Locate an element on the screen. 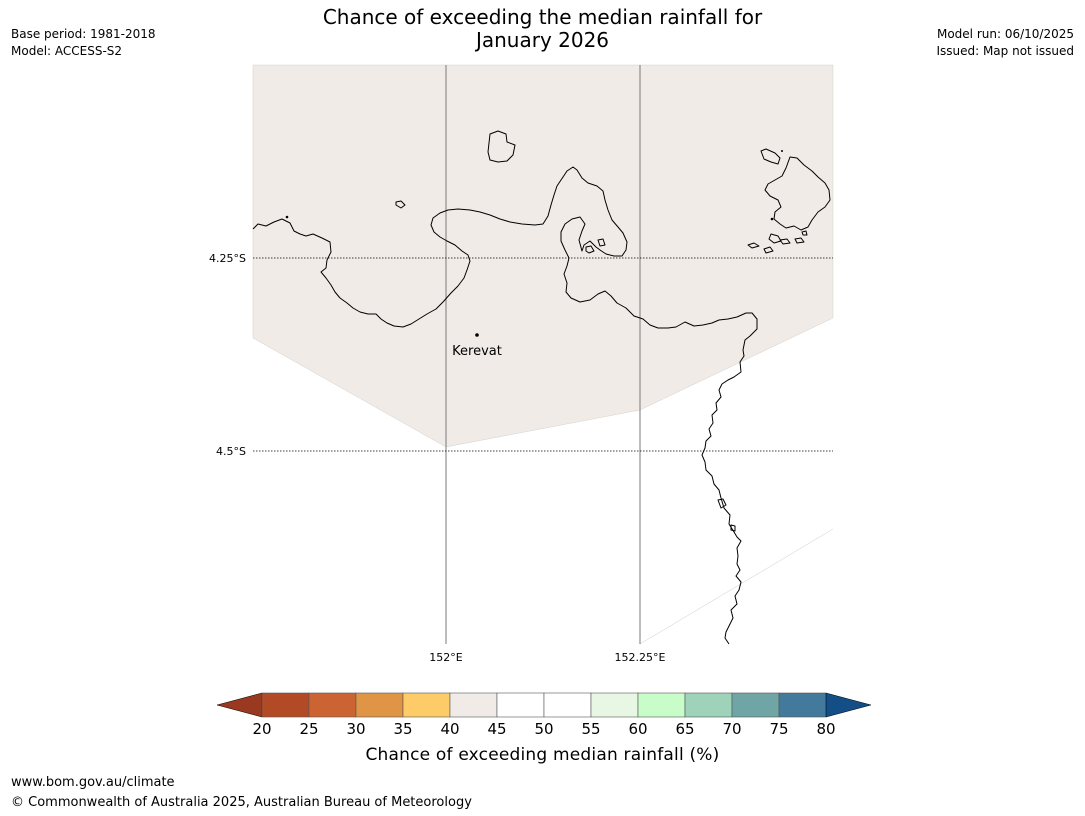  colorbar-tick-label: 30 is located at coordinates (355, 729).